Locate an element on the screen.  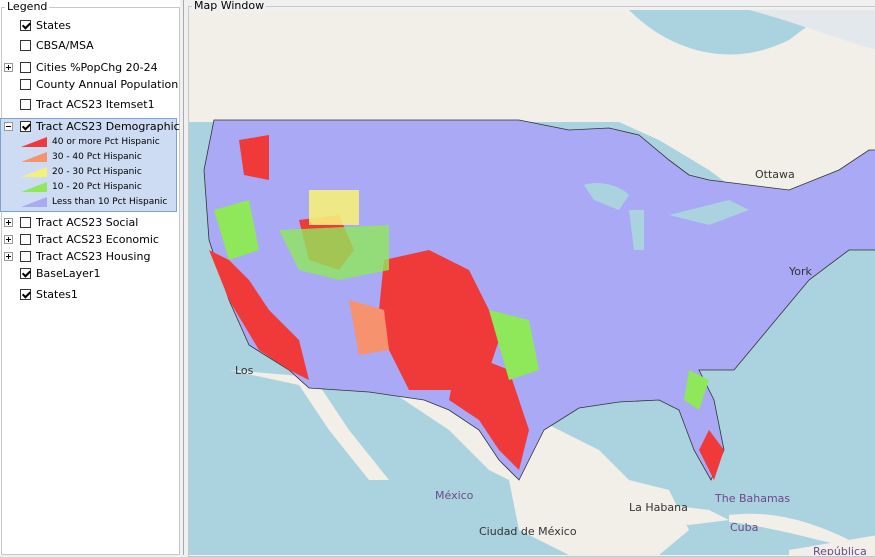
layer-name: County Annual Population is located at coordinates (107, 84).